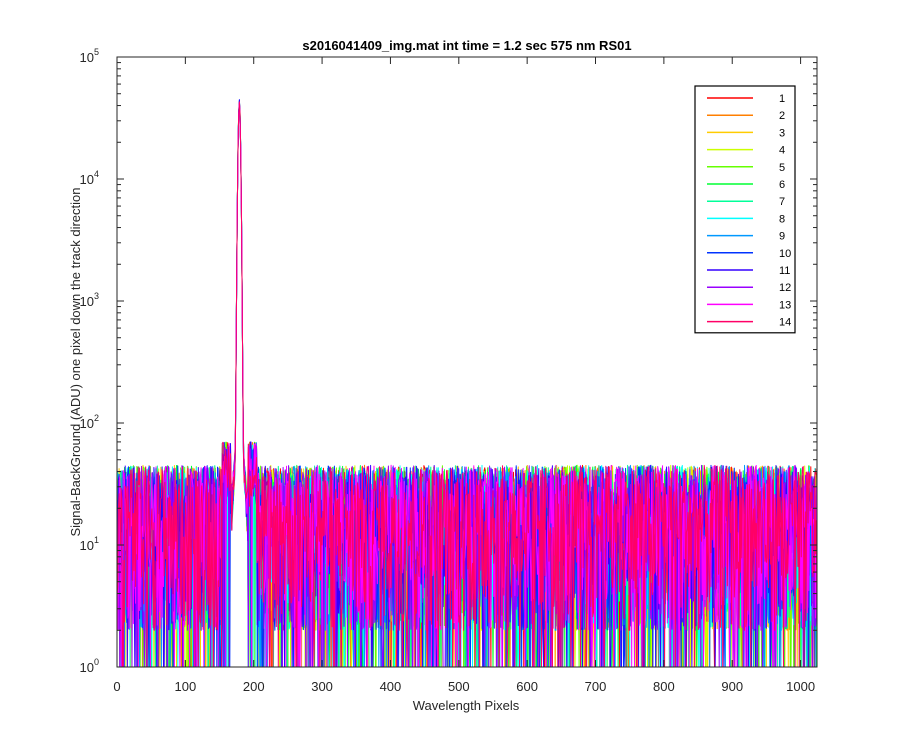  Describe the element at coordinates (391, 686) in the screenshot. I see `x-tick-label: 400` at that location.